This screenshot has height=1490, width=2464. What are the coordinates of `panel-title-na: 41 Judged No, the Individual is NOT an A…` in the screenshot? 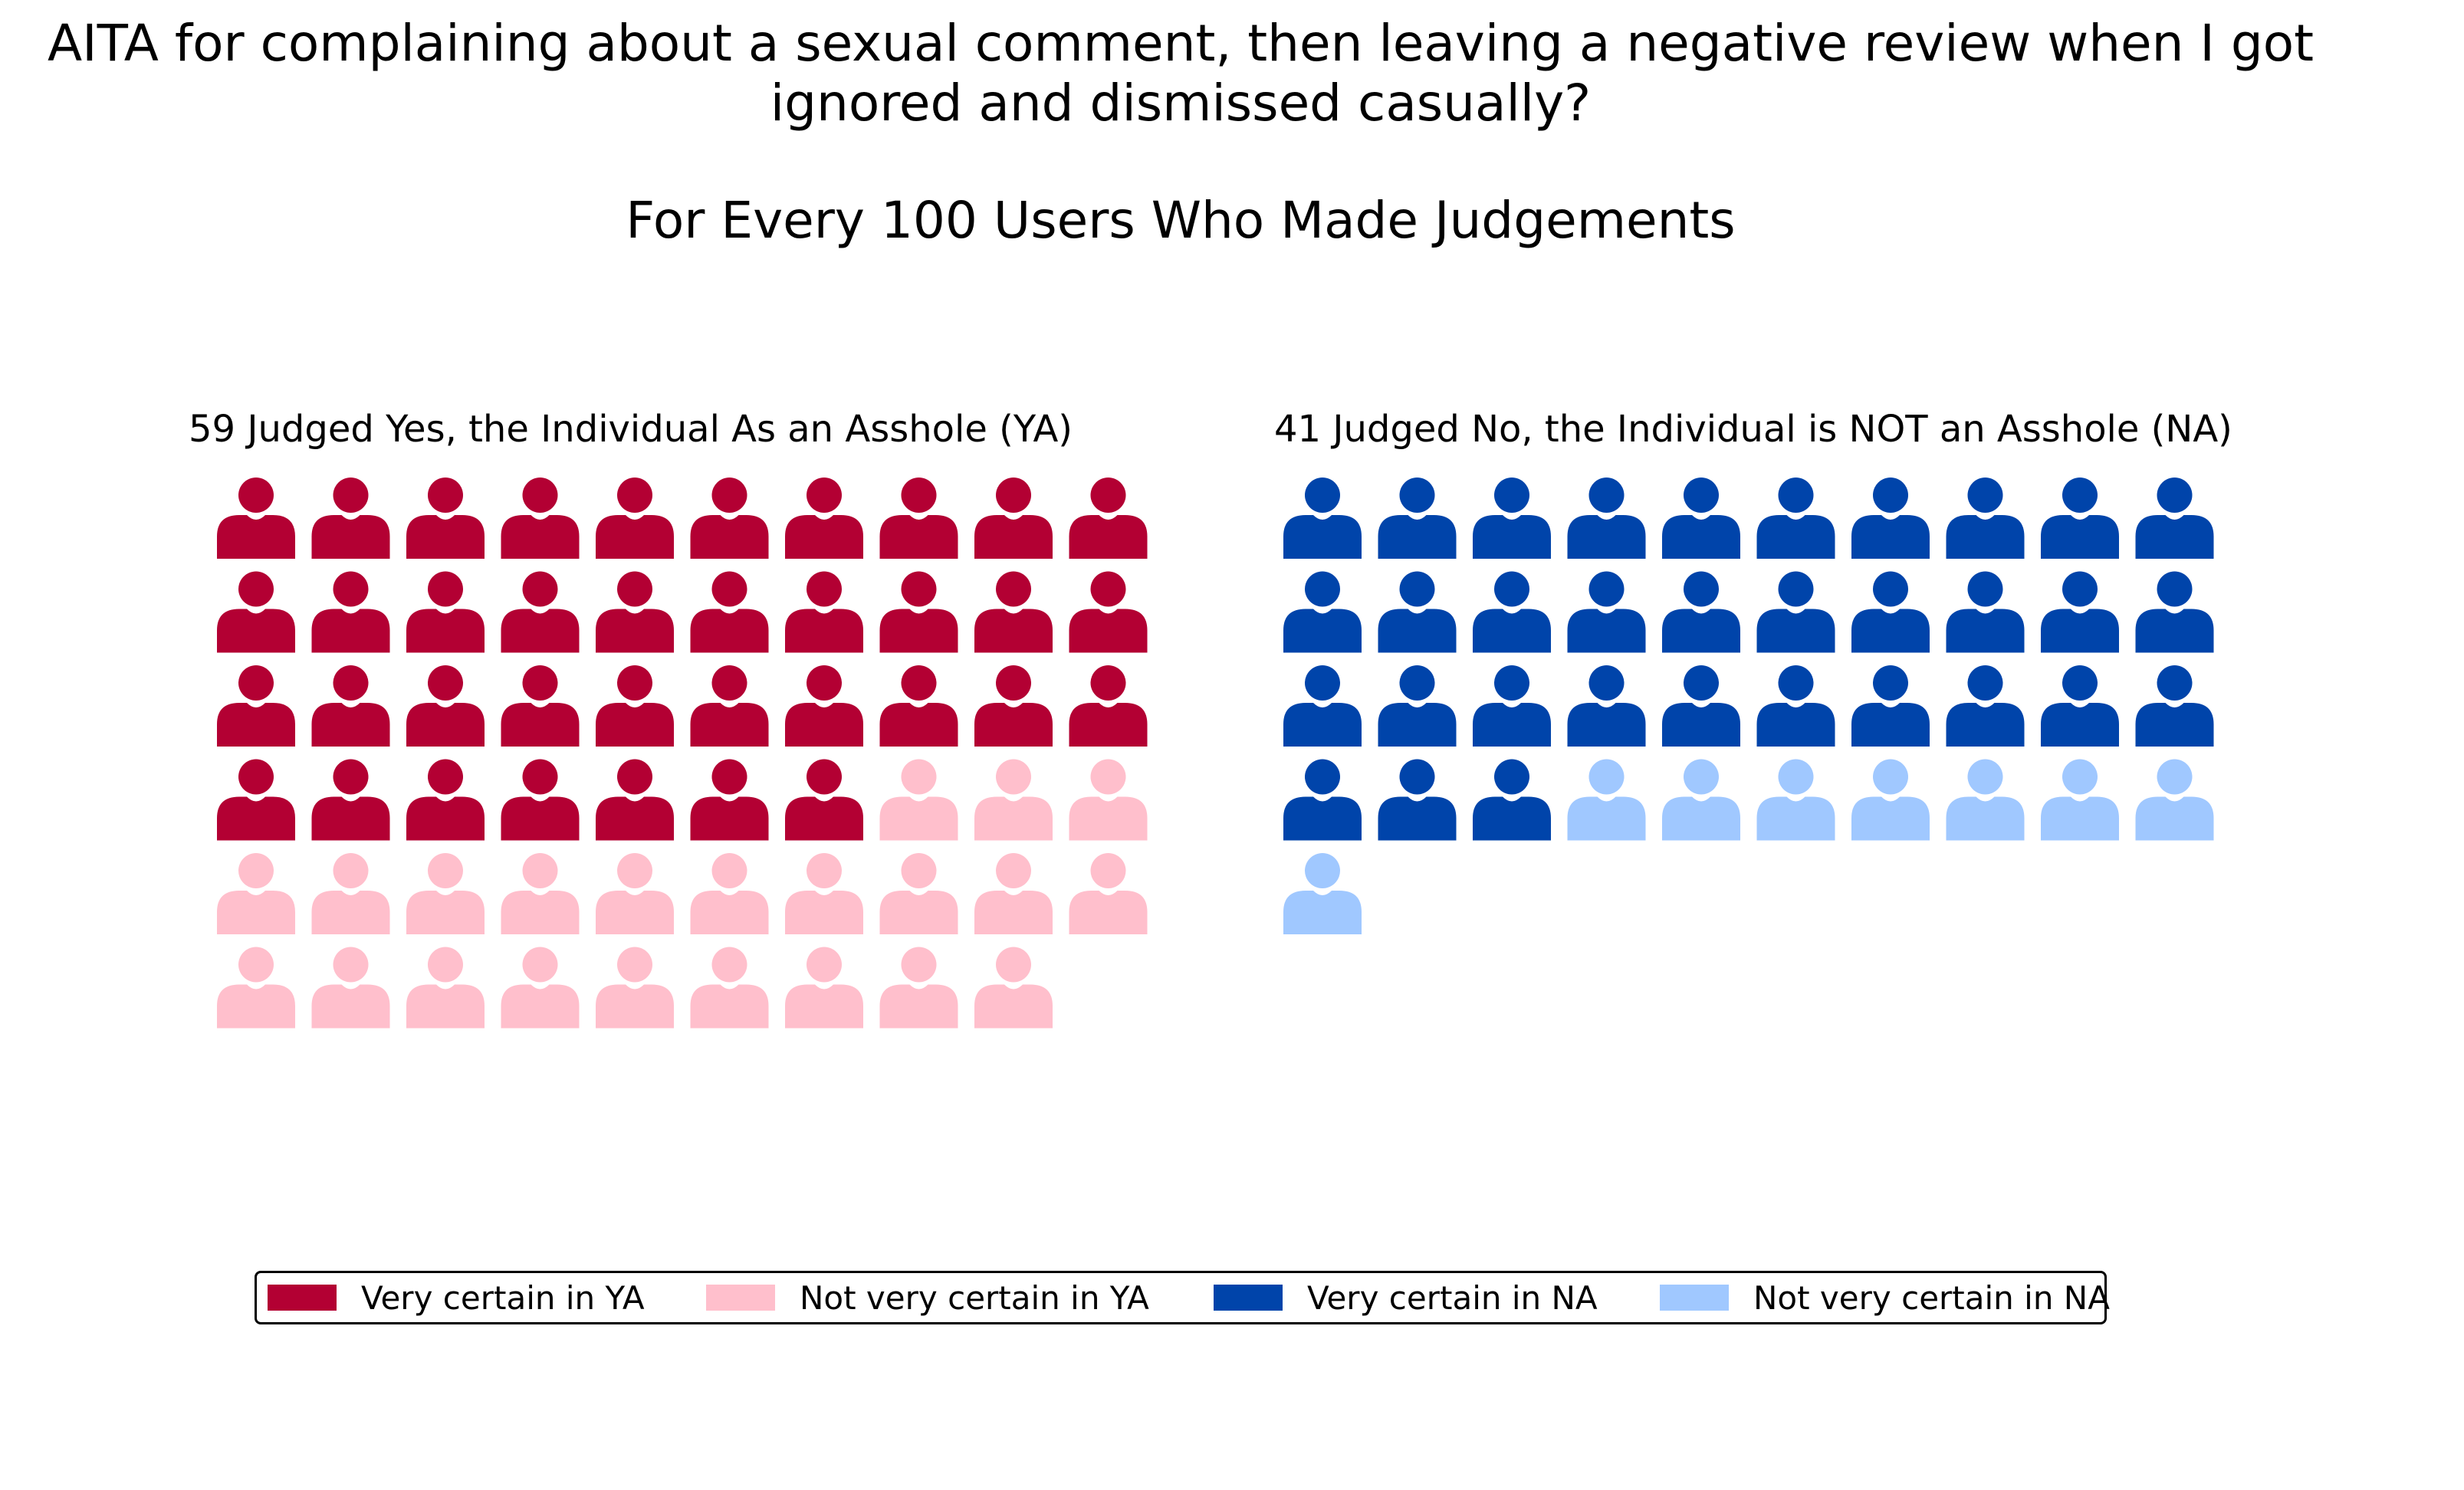 It's located at (1753, 429).